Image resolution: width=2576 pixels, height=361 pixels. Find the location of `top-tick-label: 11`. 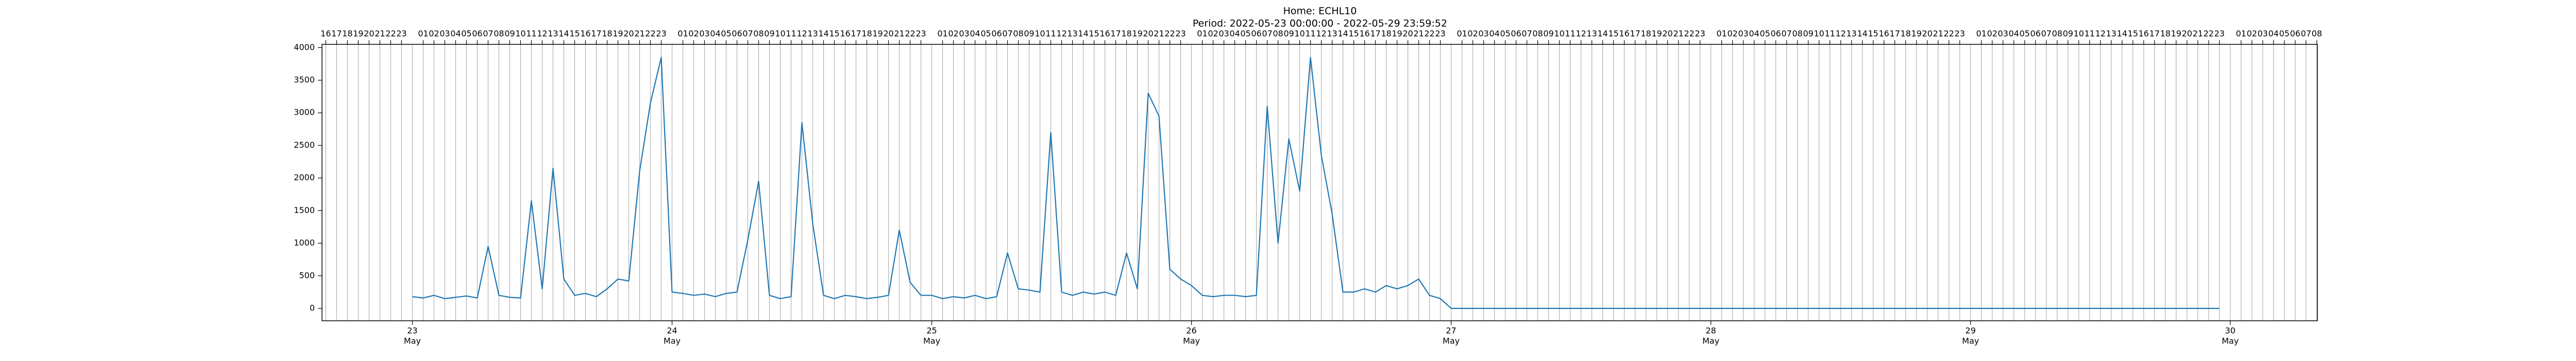

top-tick-label: 11 is located at coordinates (2089, 34).